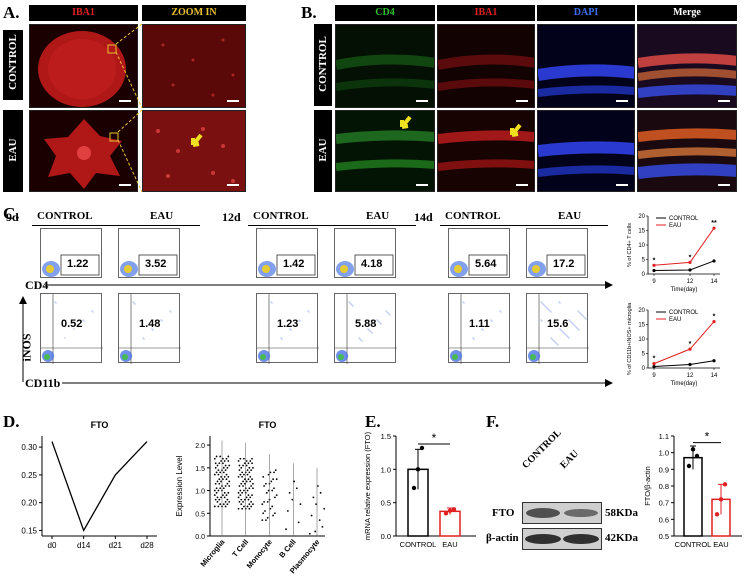 This screenshot has width=745, height=580. Describe the element at coordinates (150, 329) in the screenshot. I see `facs-inos-scatter` at that location.